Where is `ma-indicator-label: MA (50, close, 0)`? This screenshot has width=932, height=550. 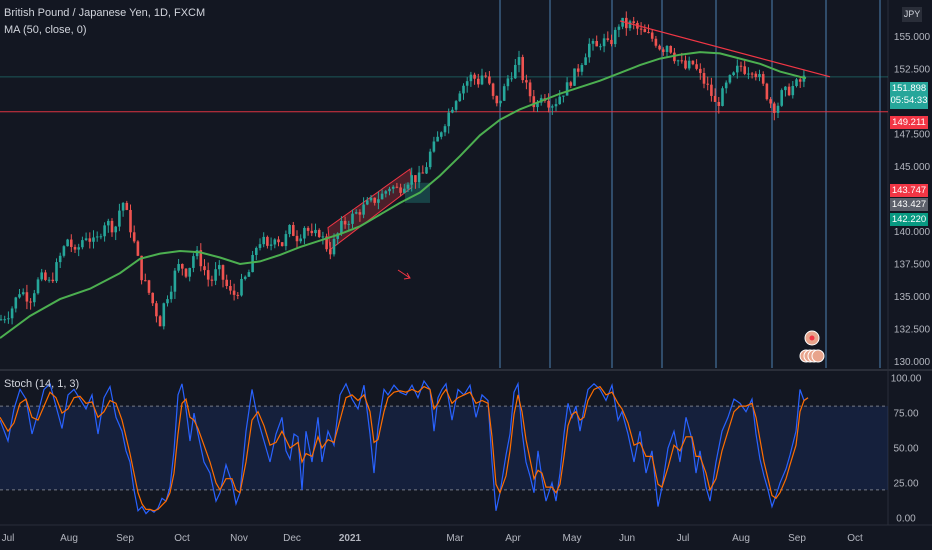 ma-indicator-label: MA (50, close, 0) is located at coordinates (45, 30).